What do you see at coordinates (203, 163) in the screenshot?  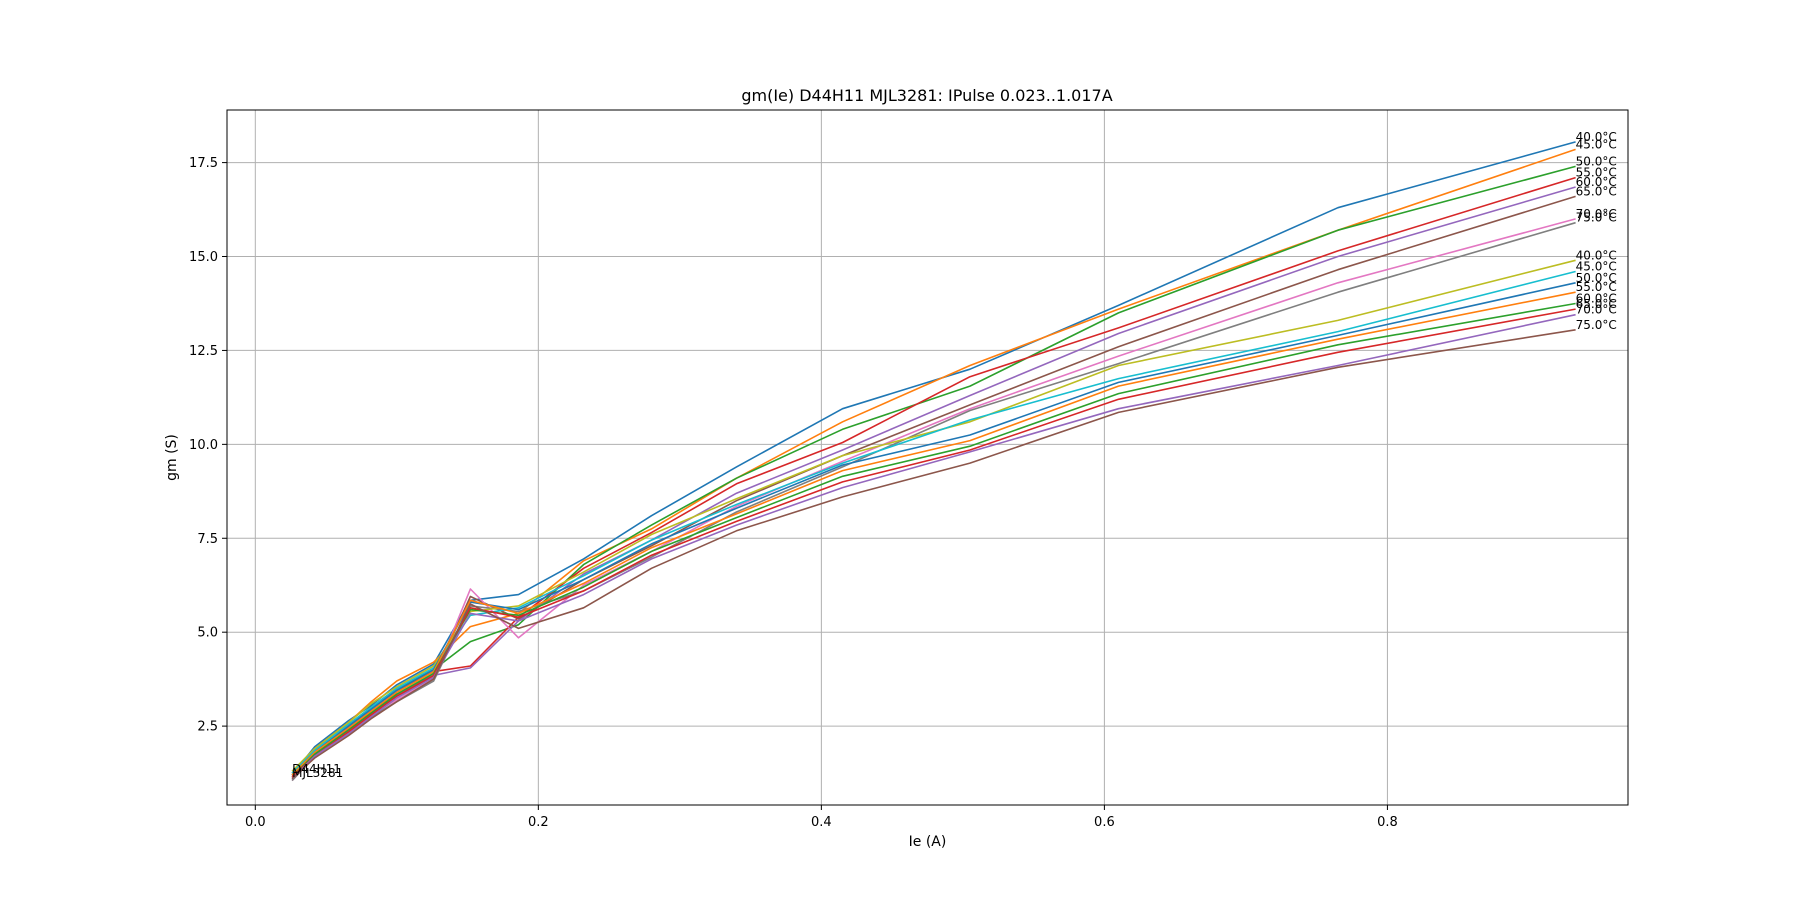 I see `y-tick-label: 17.5` at bounding box center [203, 163].